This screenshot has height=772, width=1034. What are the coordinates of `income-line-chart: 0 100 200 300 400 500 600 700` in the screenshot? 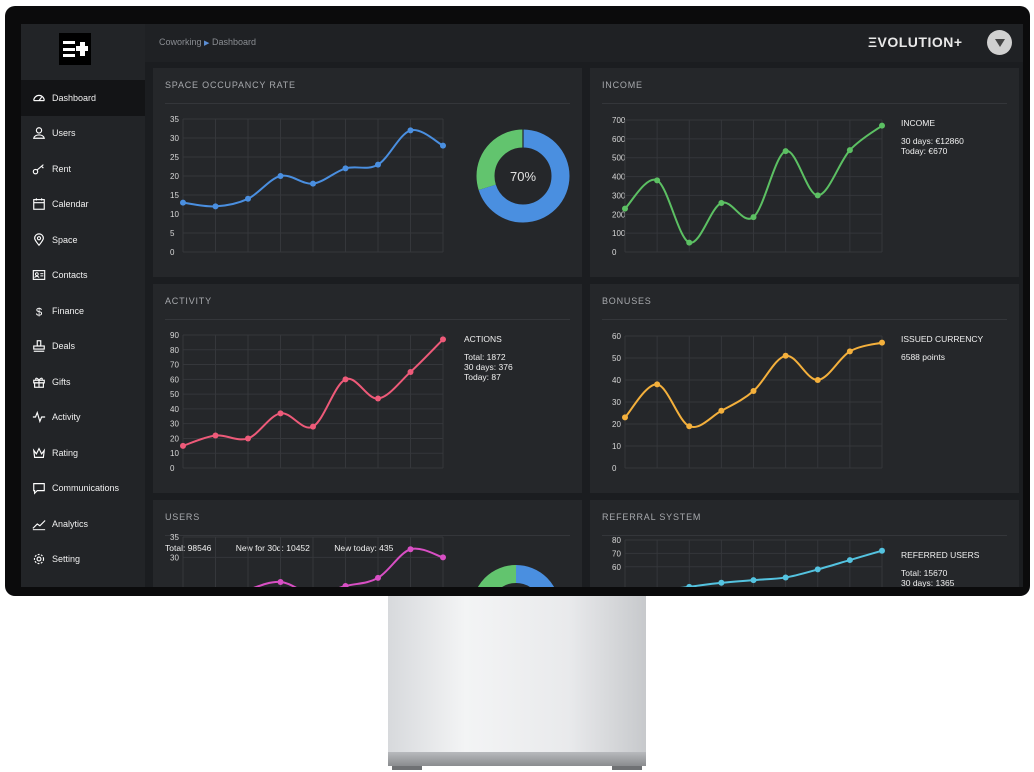 It's located at (748, 186).